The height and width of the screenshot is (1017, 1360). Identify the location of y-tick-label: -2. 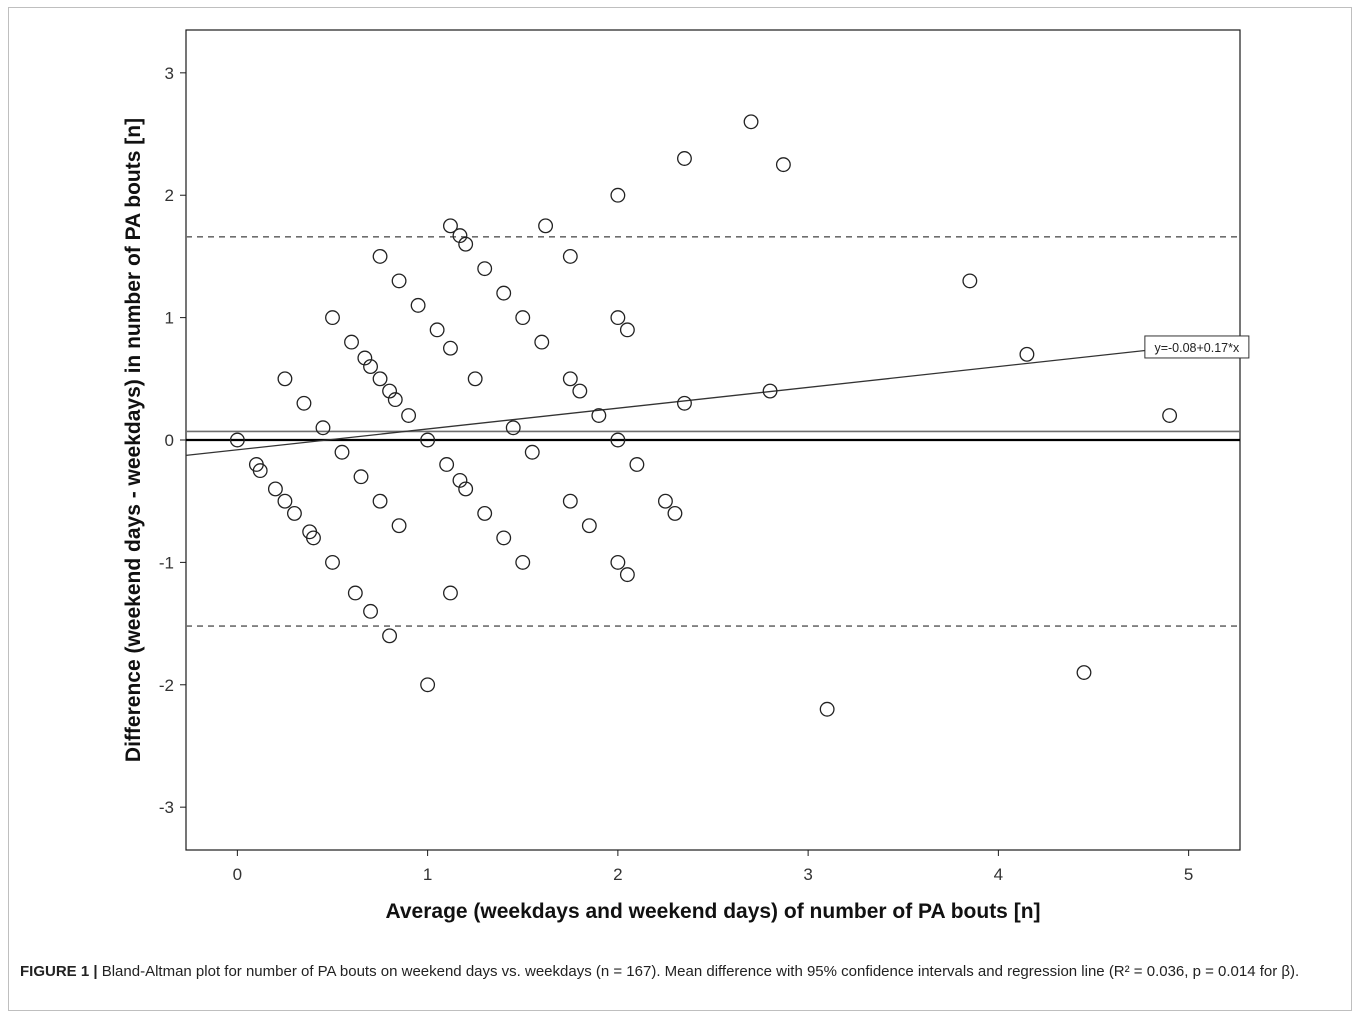
(166, 685).